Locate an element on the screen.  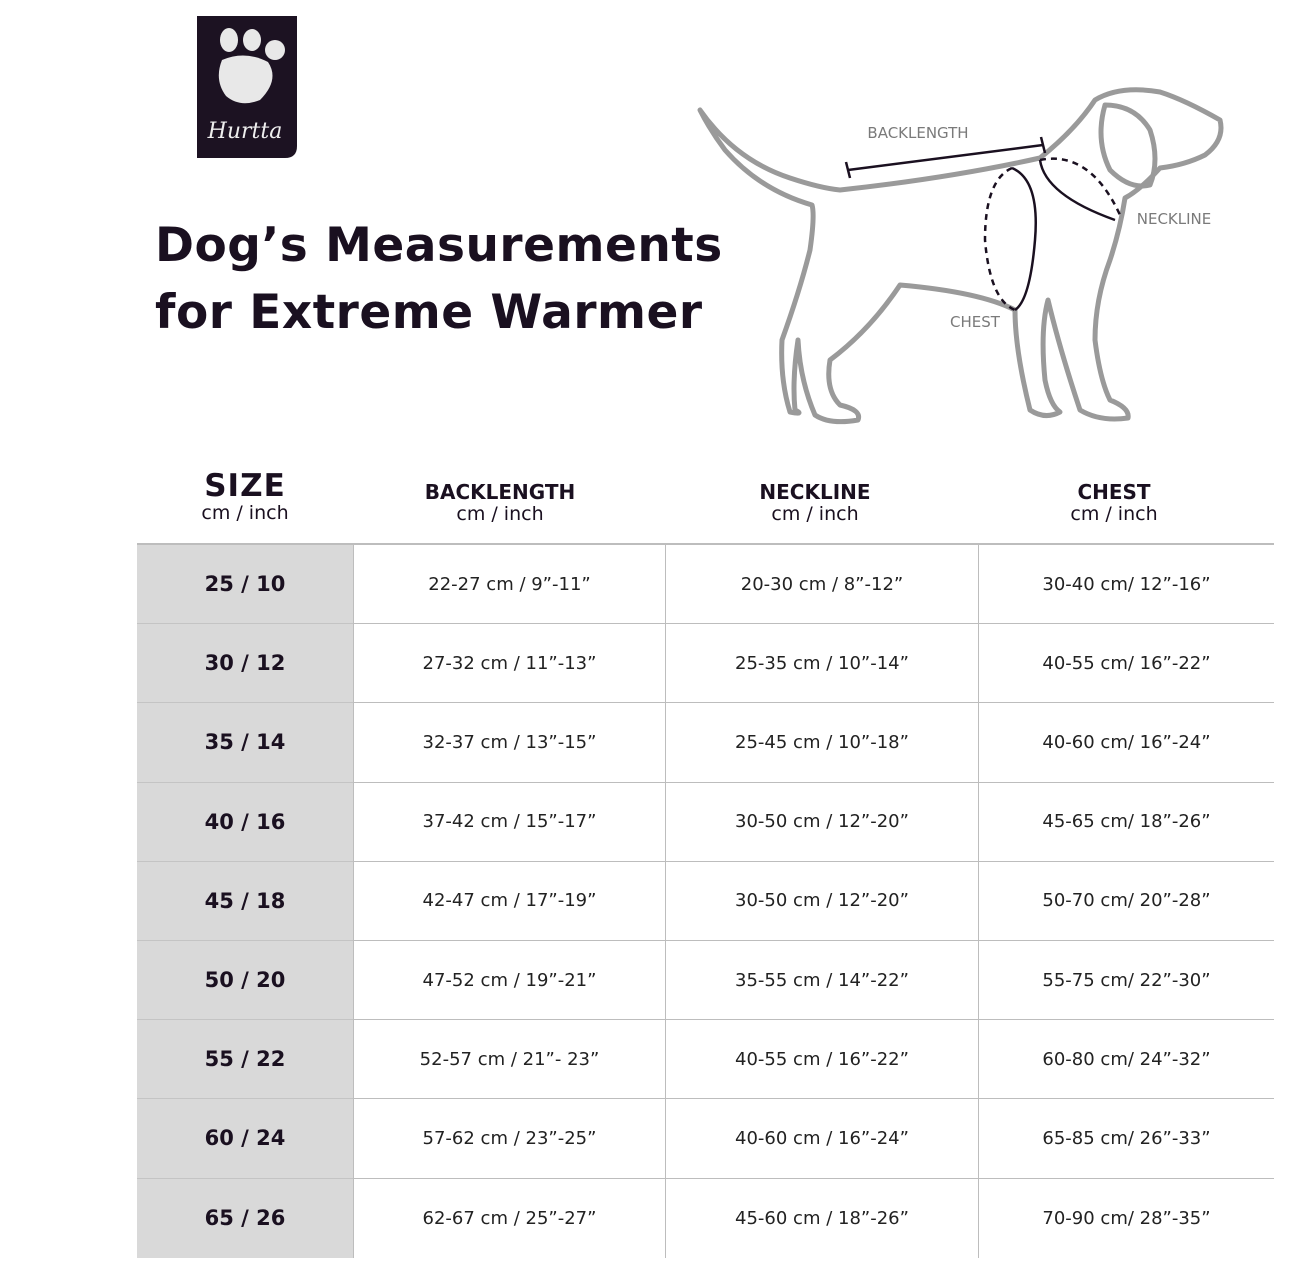
size-cell: 25 / 10 is located at coordinates (245, 585).